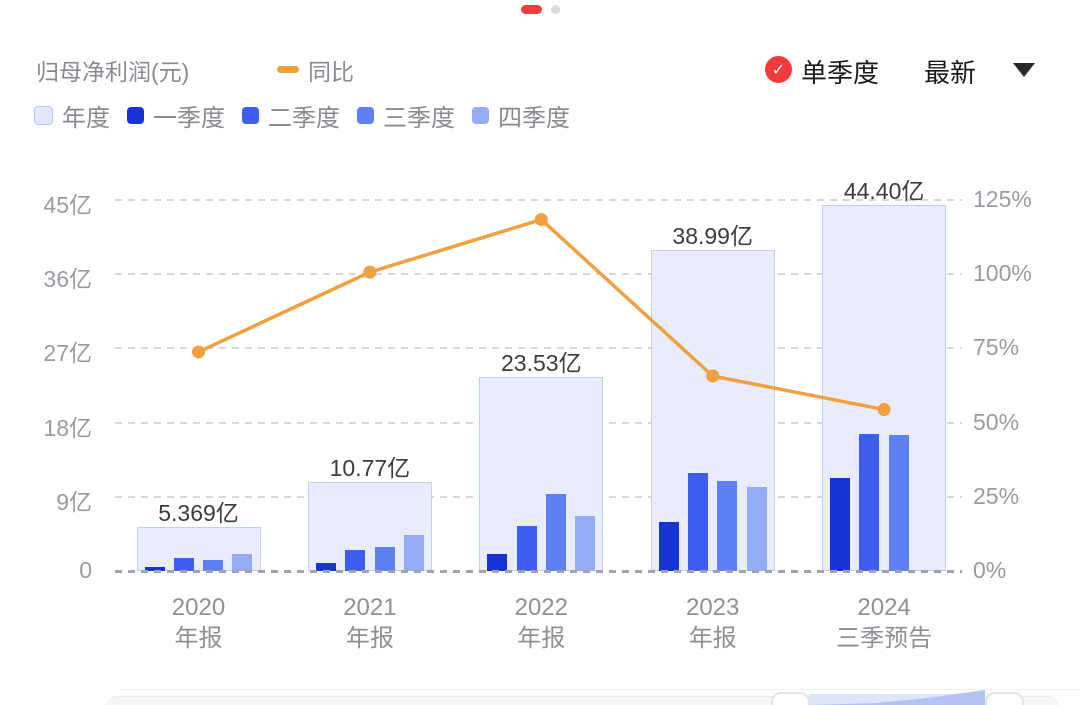 This screenshot has height=705, width=1080. What do you see at coordinates (541, 623) in the screenshot?
I see `x-axis-label: 2022 年报` at bounding box center [541, 623].